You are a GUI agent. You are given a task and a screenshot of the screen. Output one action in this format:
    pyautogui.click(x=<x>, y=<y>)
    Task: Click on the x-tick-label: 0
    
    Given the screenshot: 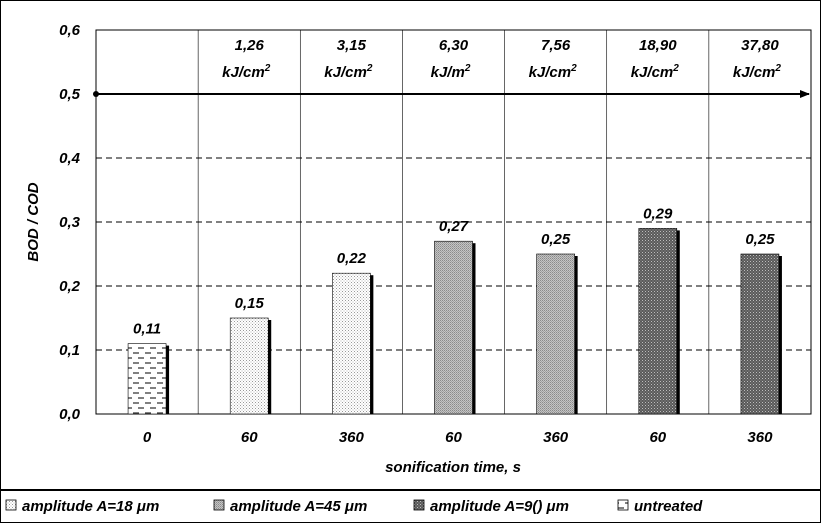 What is the action you would take?
    pyautogui.click(x=147, y=437)
    